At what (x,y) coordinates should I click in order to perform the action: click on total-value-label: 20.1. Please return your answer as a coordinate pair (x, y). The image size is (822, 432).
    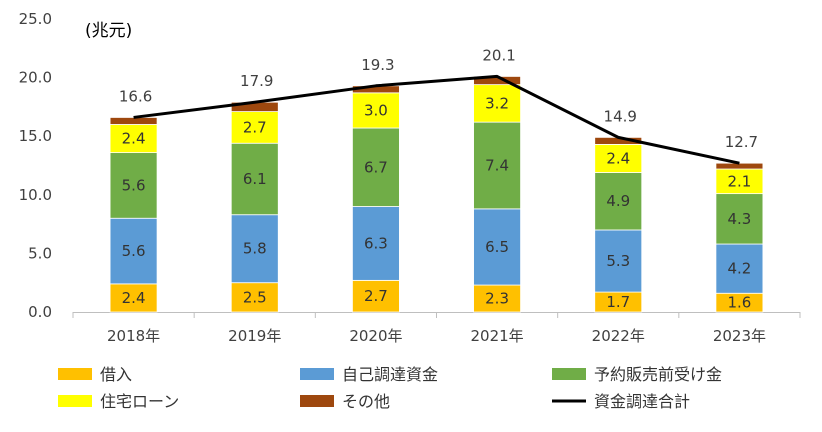
    Looking at the image, I should click on (498, 55).